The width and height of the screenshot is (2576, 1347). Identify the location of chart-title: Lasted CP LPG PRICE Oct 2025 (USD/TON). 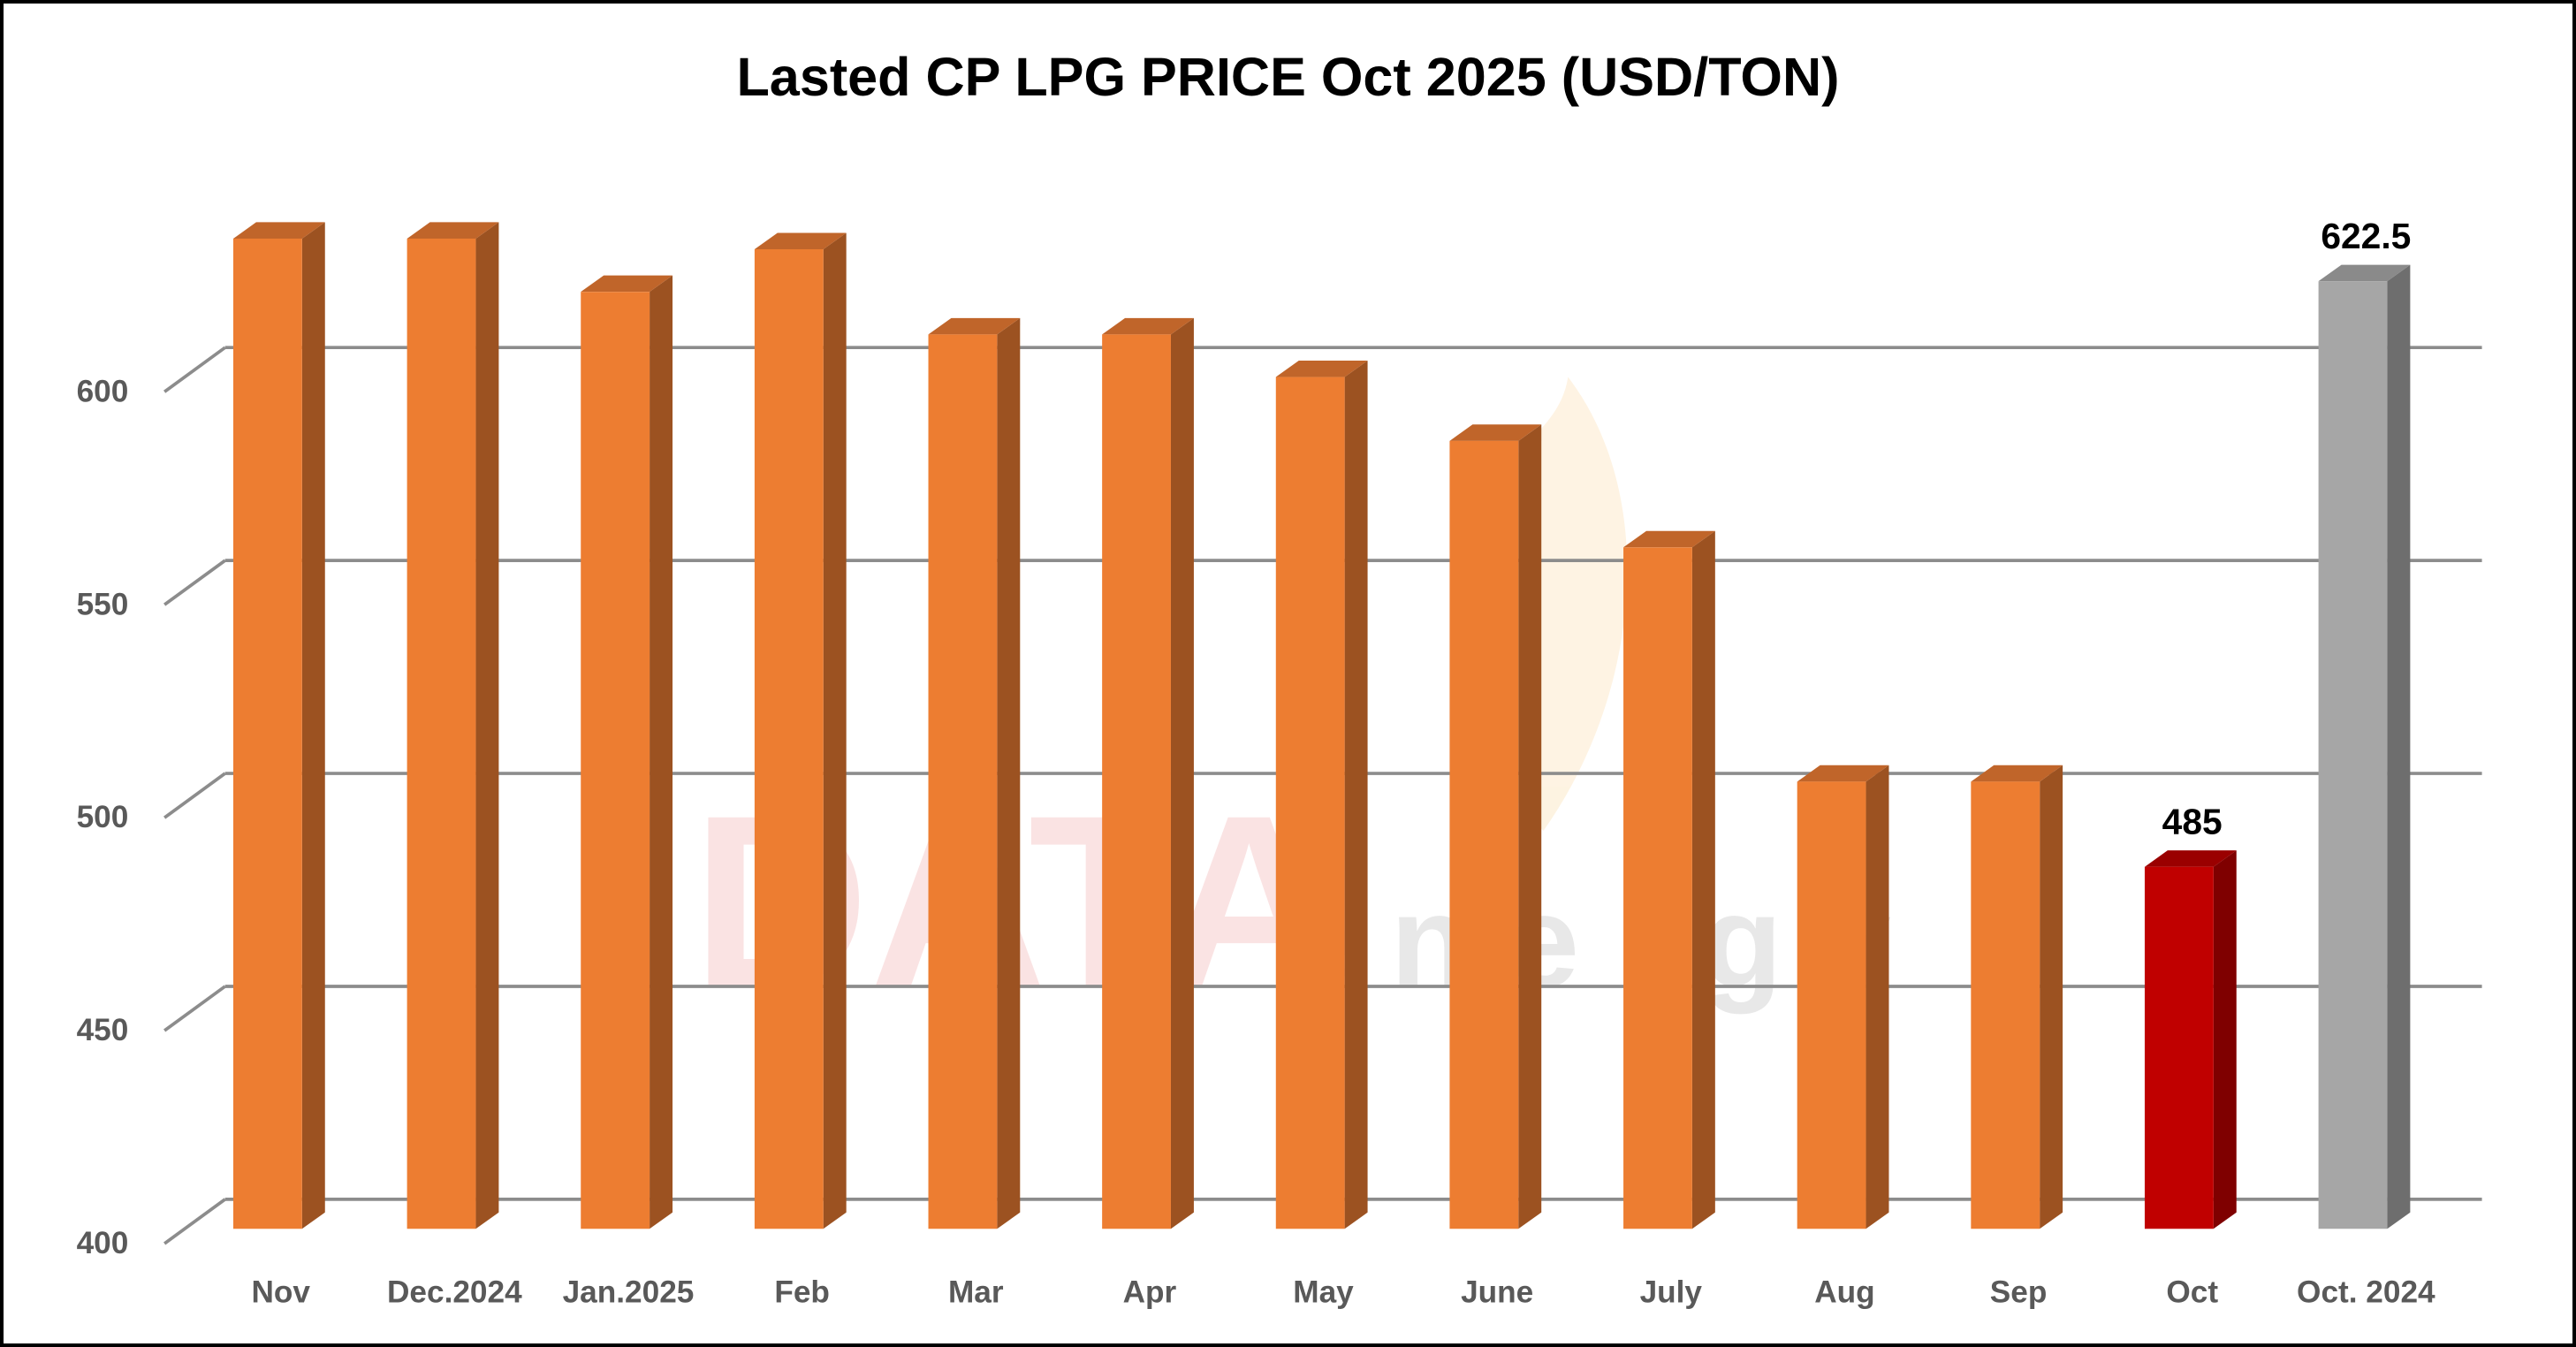
(1287, 77).